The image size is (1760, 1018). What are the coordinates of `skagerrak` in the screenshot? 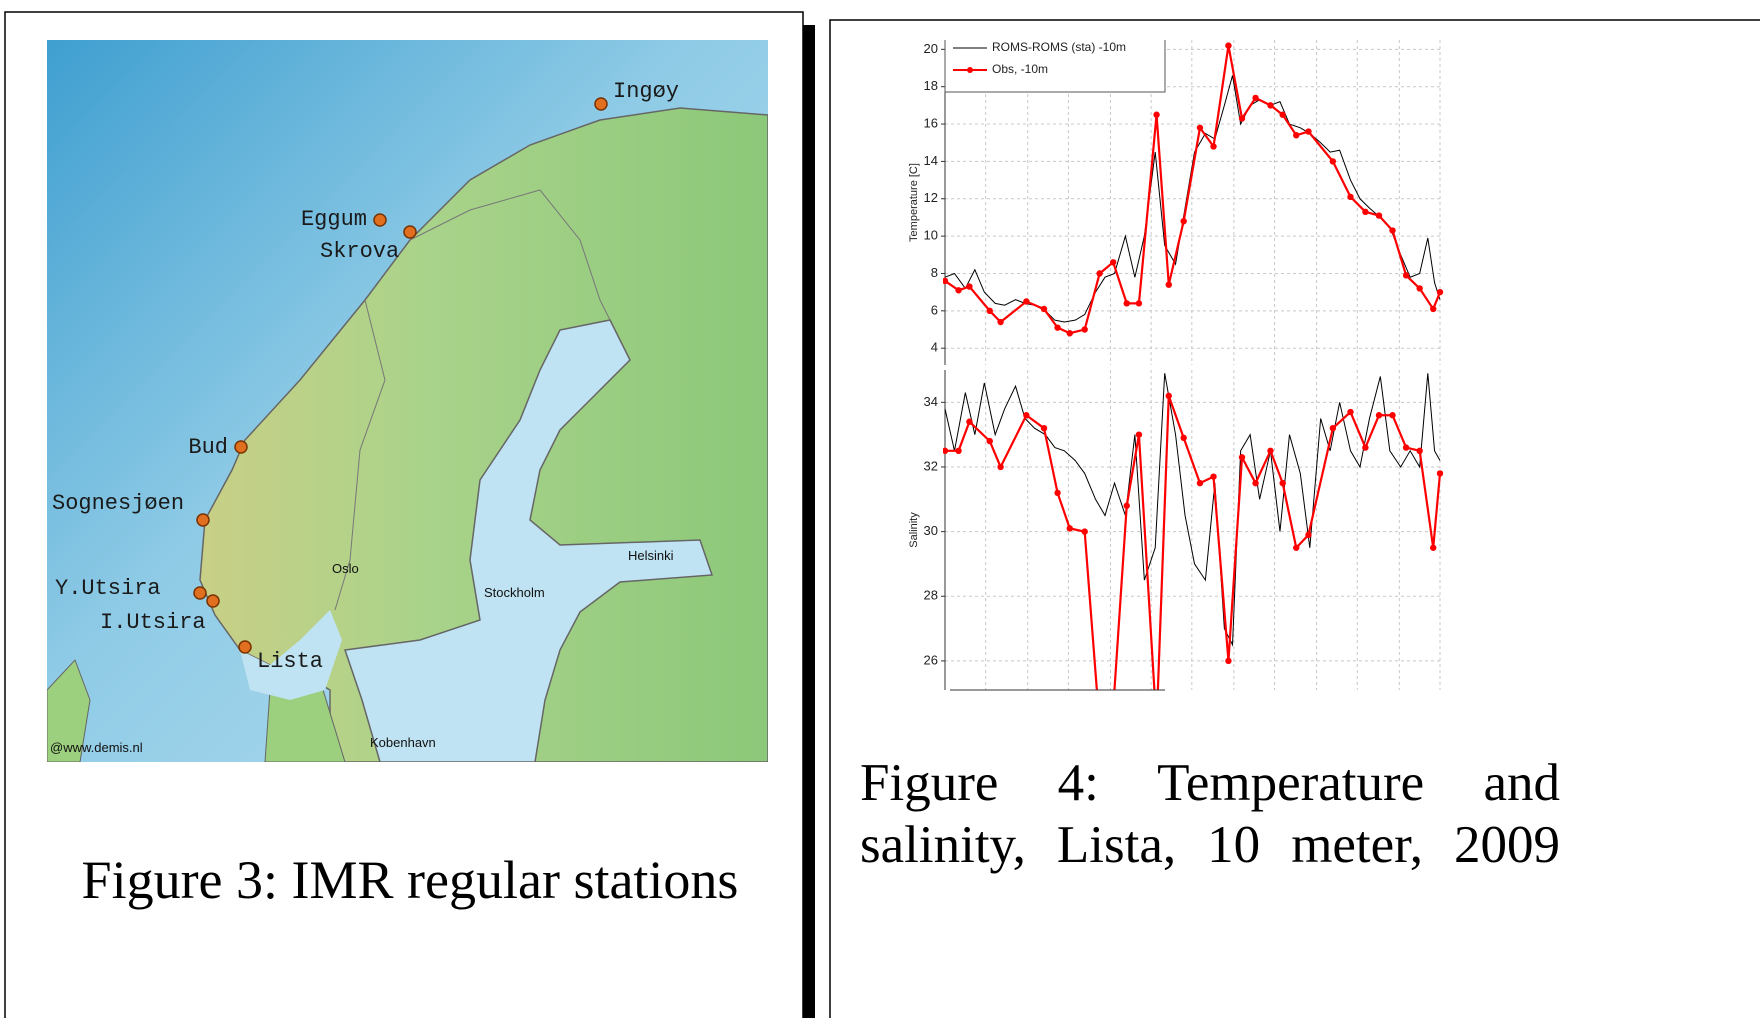 It's located at (291, 655).